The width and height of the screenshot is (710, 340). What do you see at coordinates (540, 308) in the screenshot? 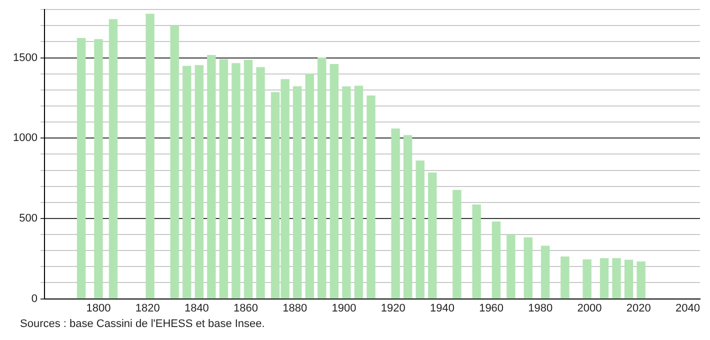
I see `x-tick-label: 1980` at bounding box center [540, 308].